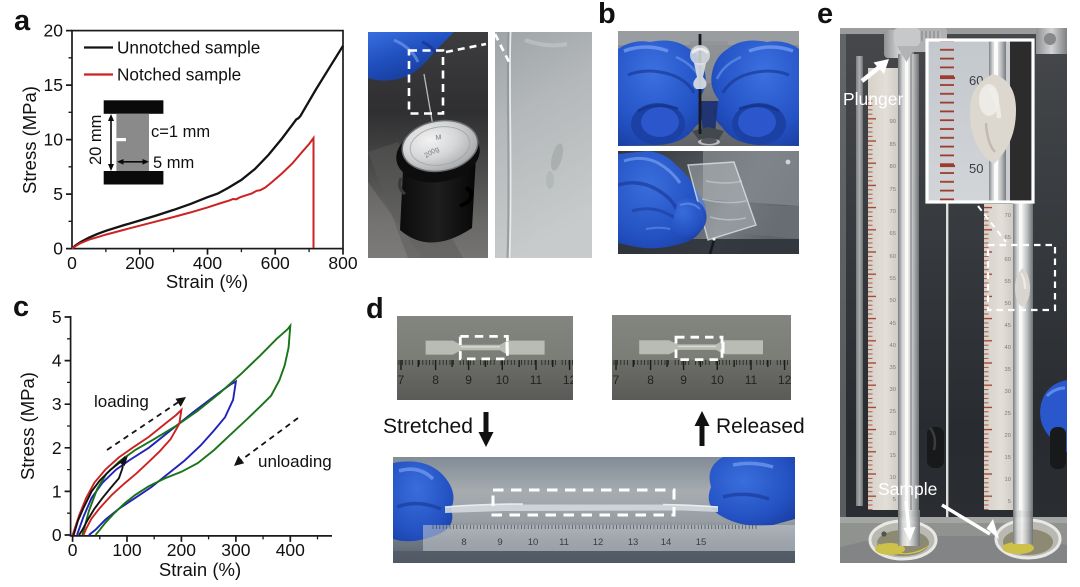 This screenshot has width=1080, height=587. I want to click on svg-text: c=1 mm, so click(180, 132).